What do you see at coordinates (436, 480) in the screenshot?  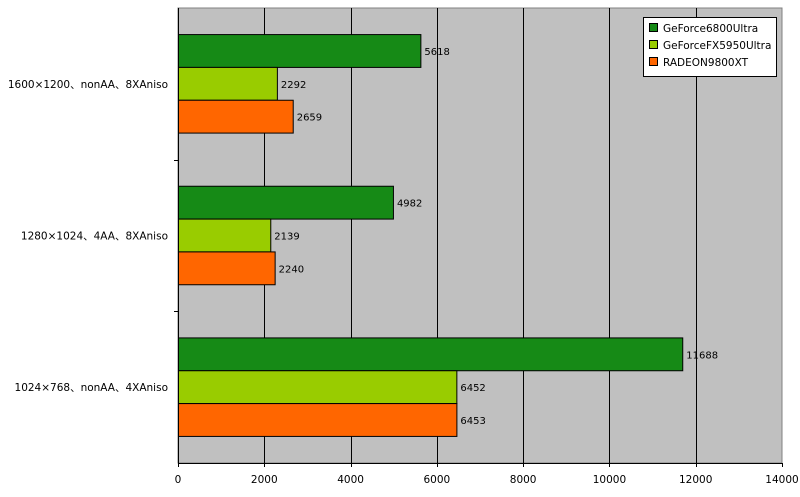 I see `x-tick-label: 6000` at bounding box center [436, 480].